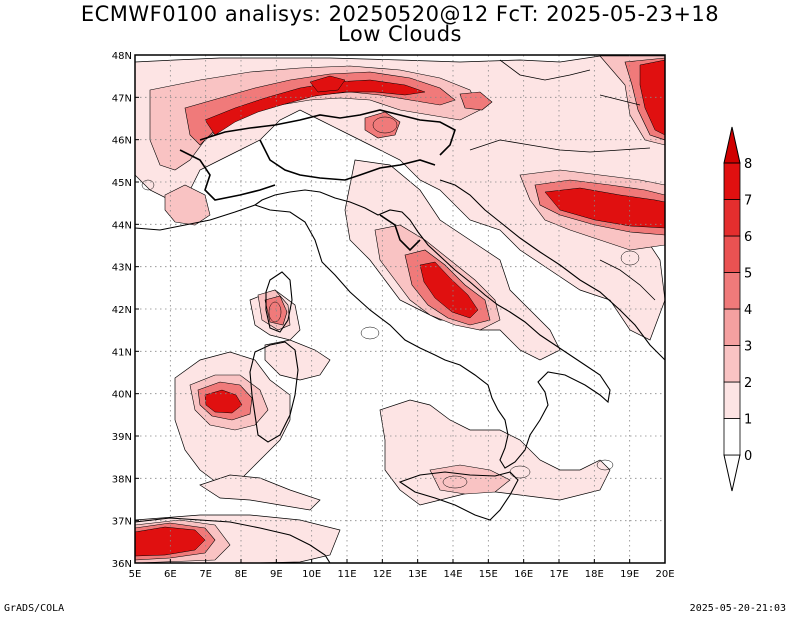 This screenshot has width=800, height=618. What do you see at coordinates (748, 237) in the screenshot?
I see `colorbar-label: 6` at bounding box center [748, 237].